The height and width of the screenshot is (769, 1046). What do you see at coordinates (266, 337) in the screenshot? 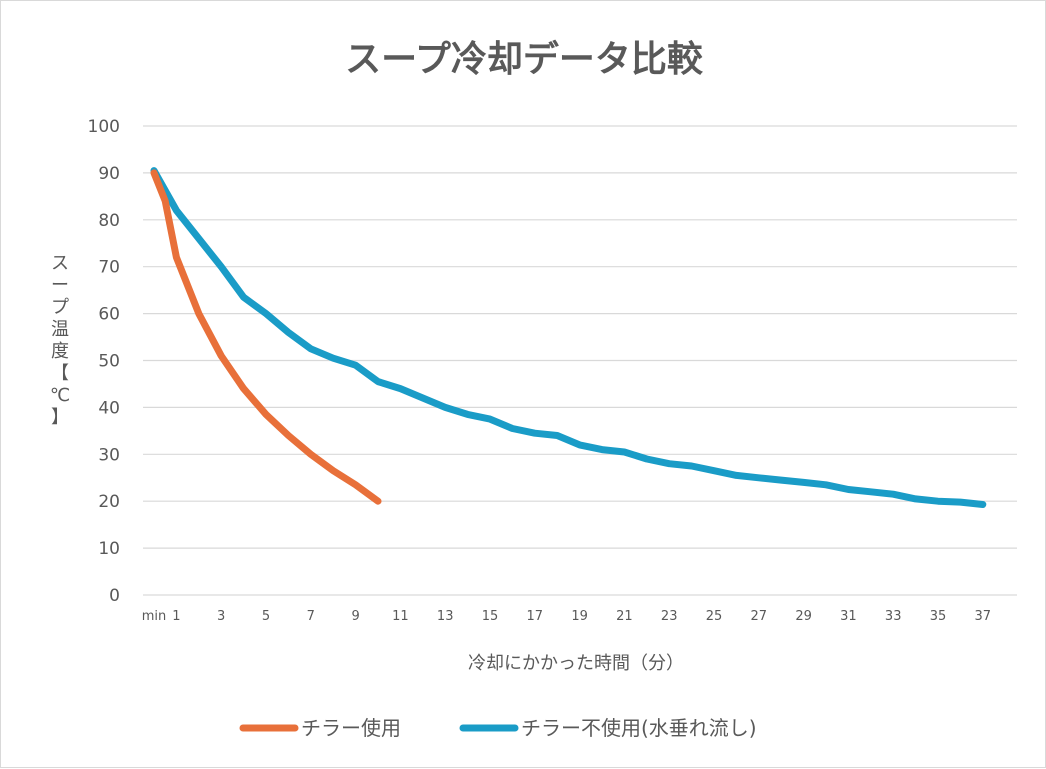
I see `series-line` at bounding box center [266, 337].